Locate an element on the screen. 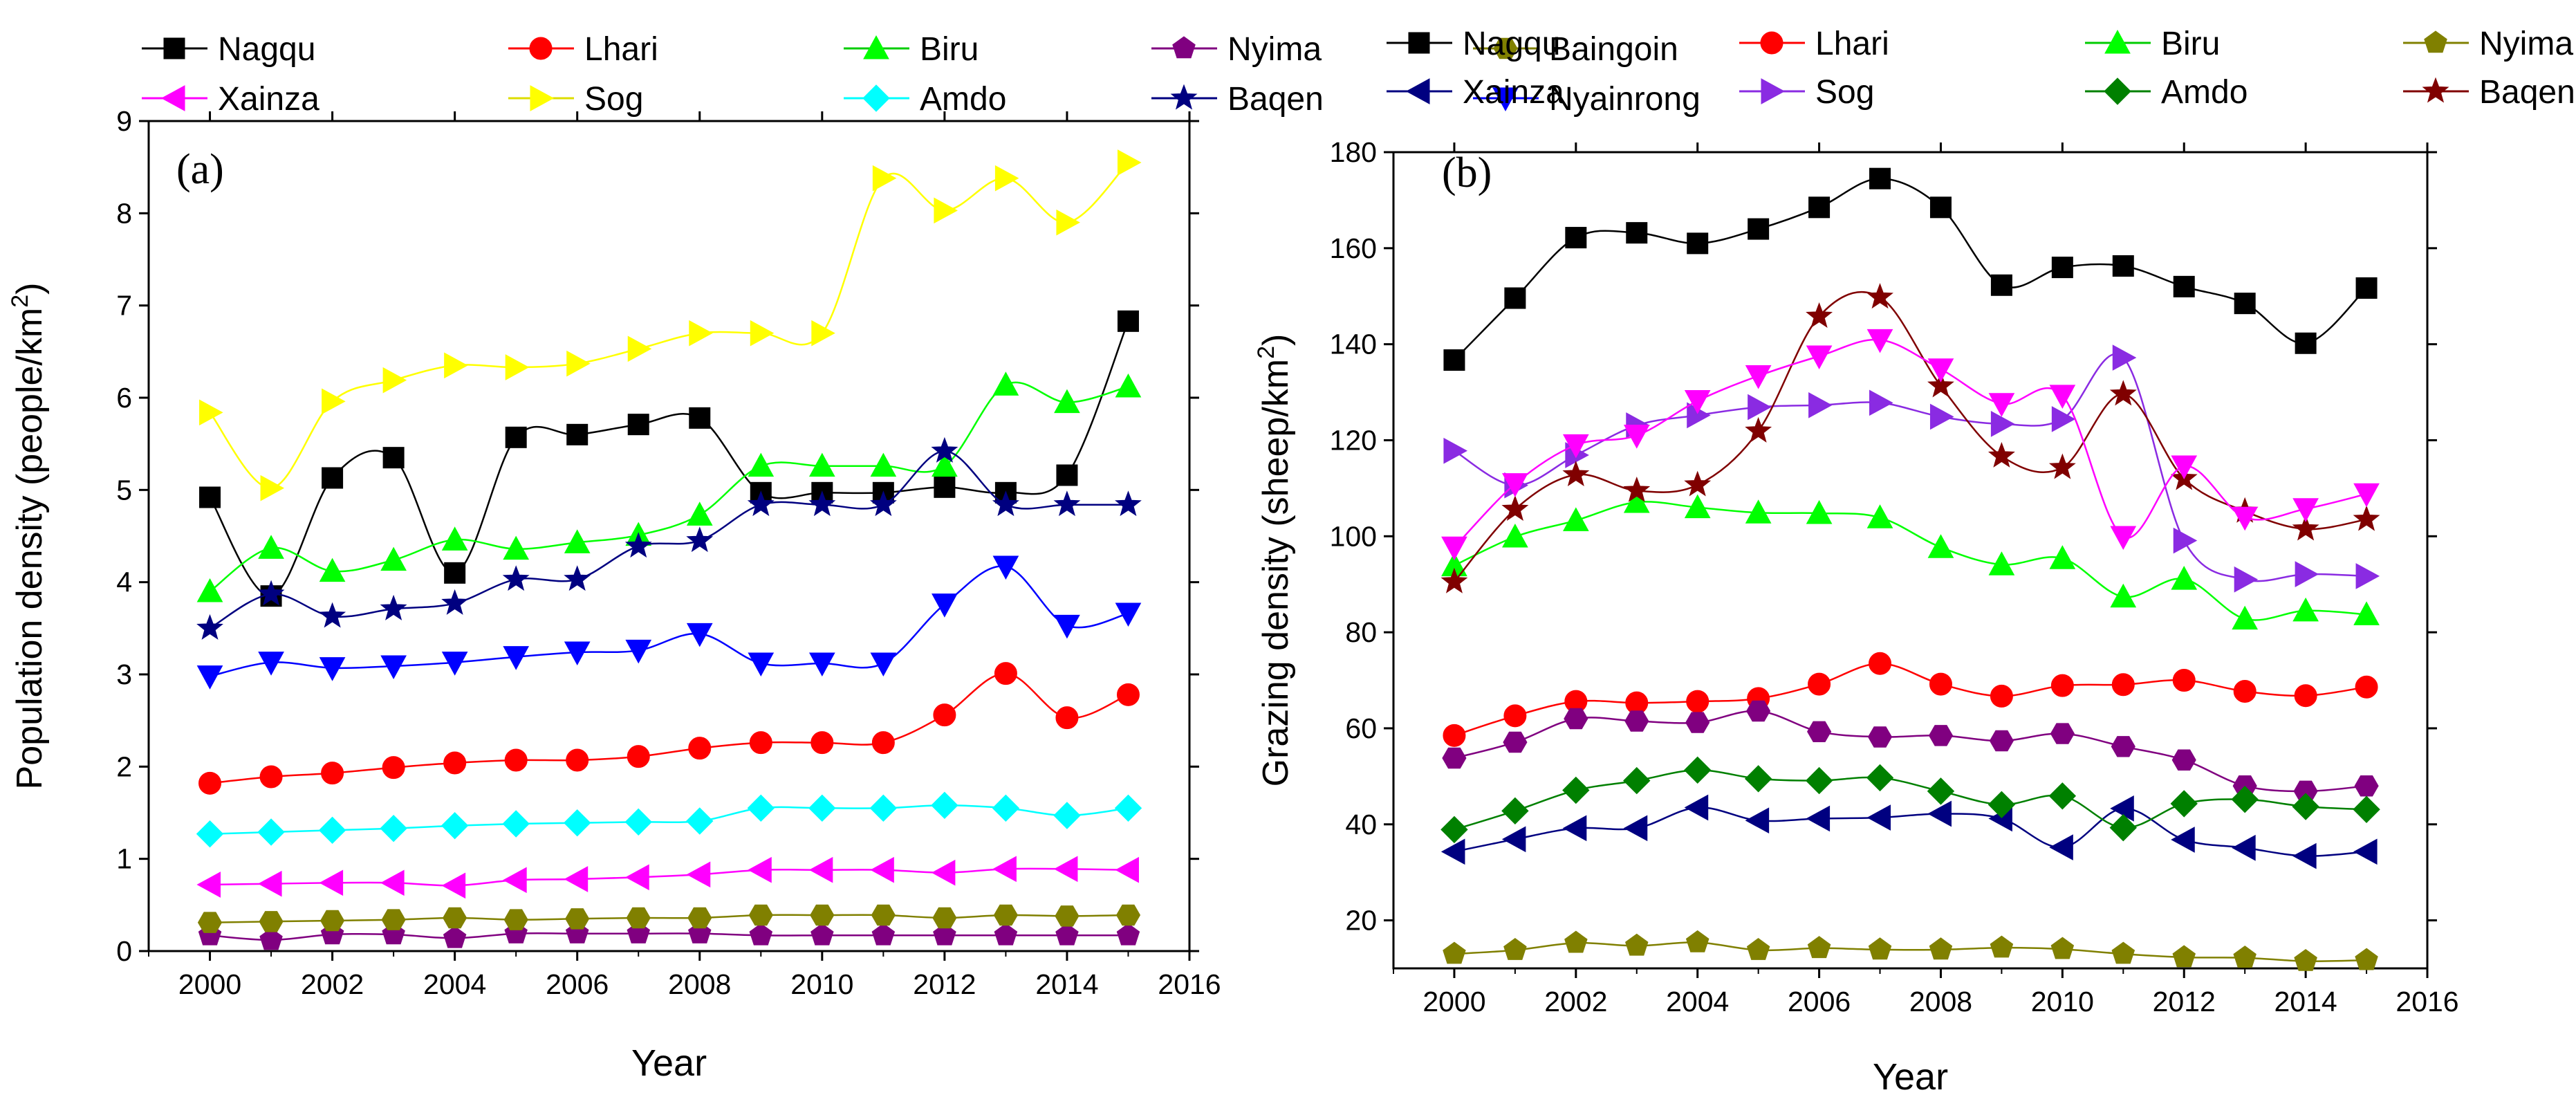  y-tick-label: 2 is located at coordinates (124, 766).